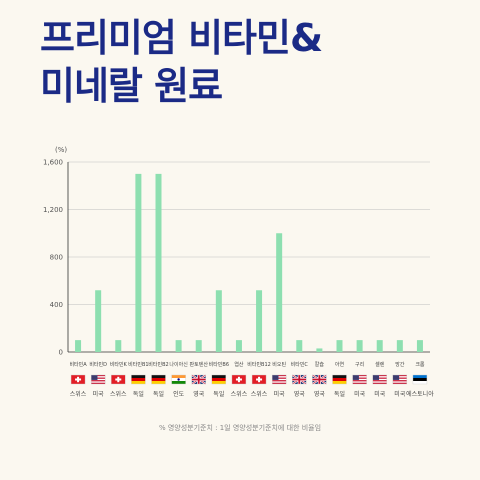 Image resolution: width=480 pixels, height=480 pixels. Describe the element at coordinates (119, 364) in the screenshot. I see `x-tick-label: 비타민K` at that location.